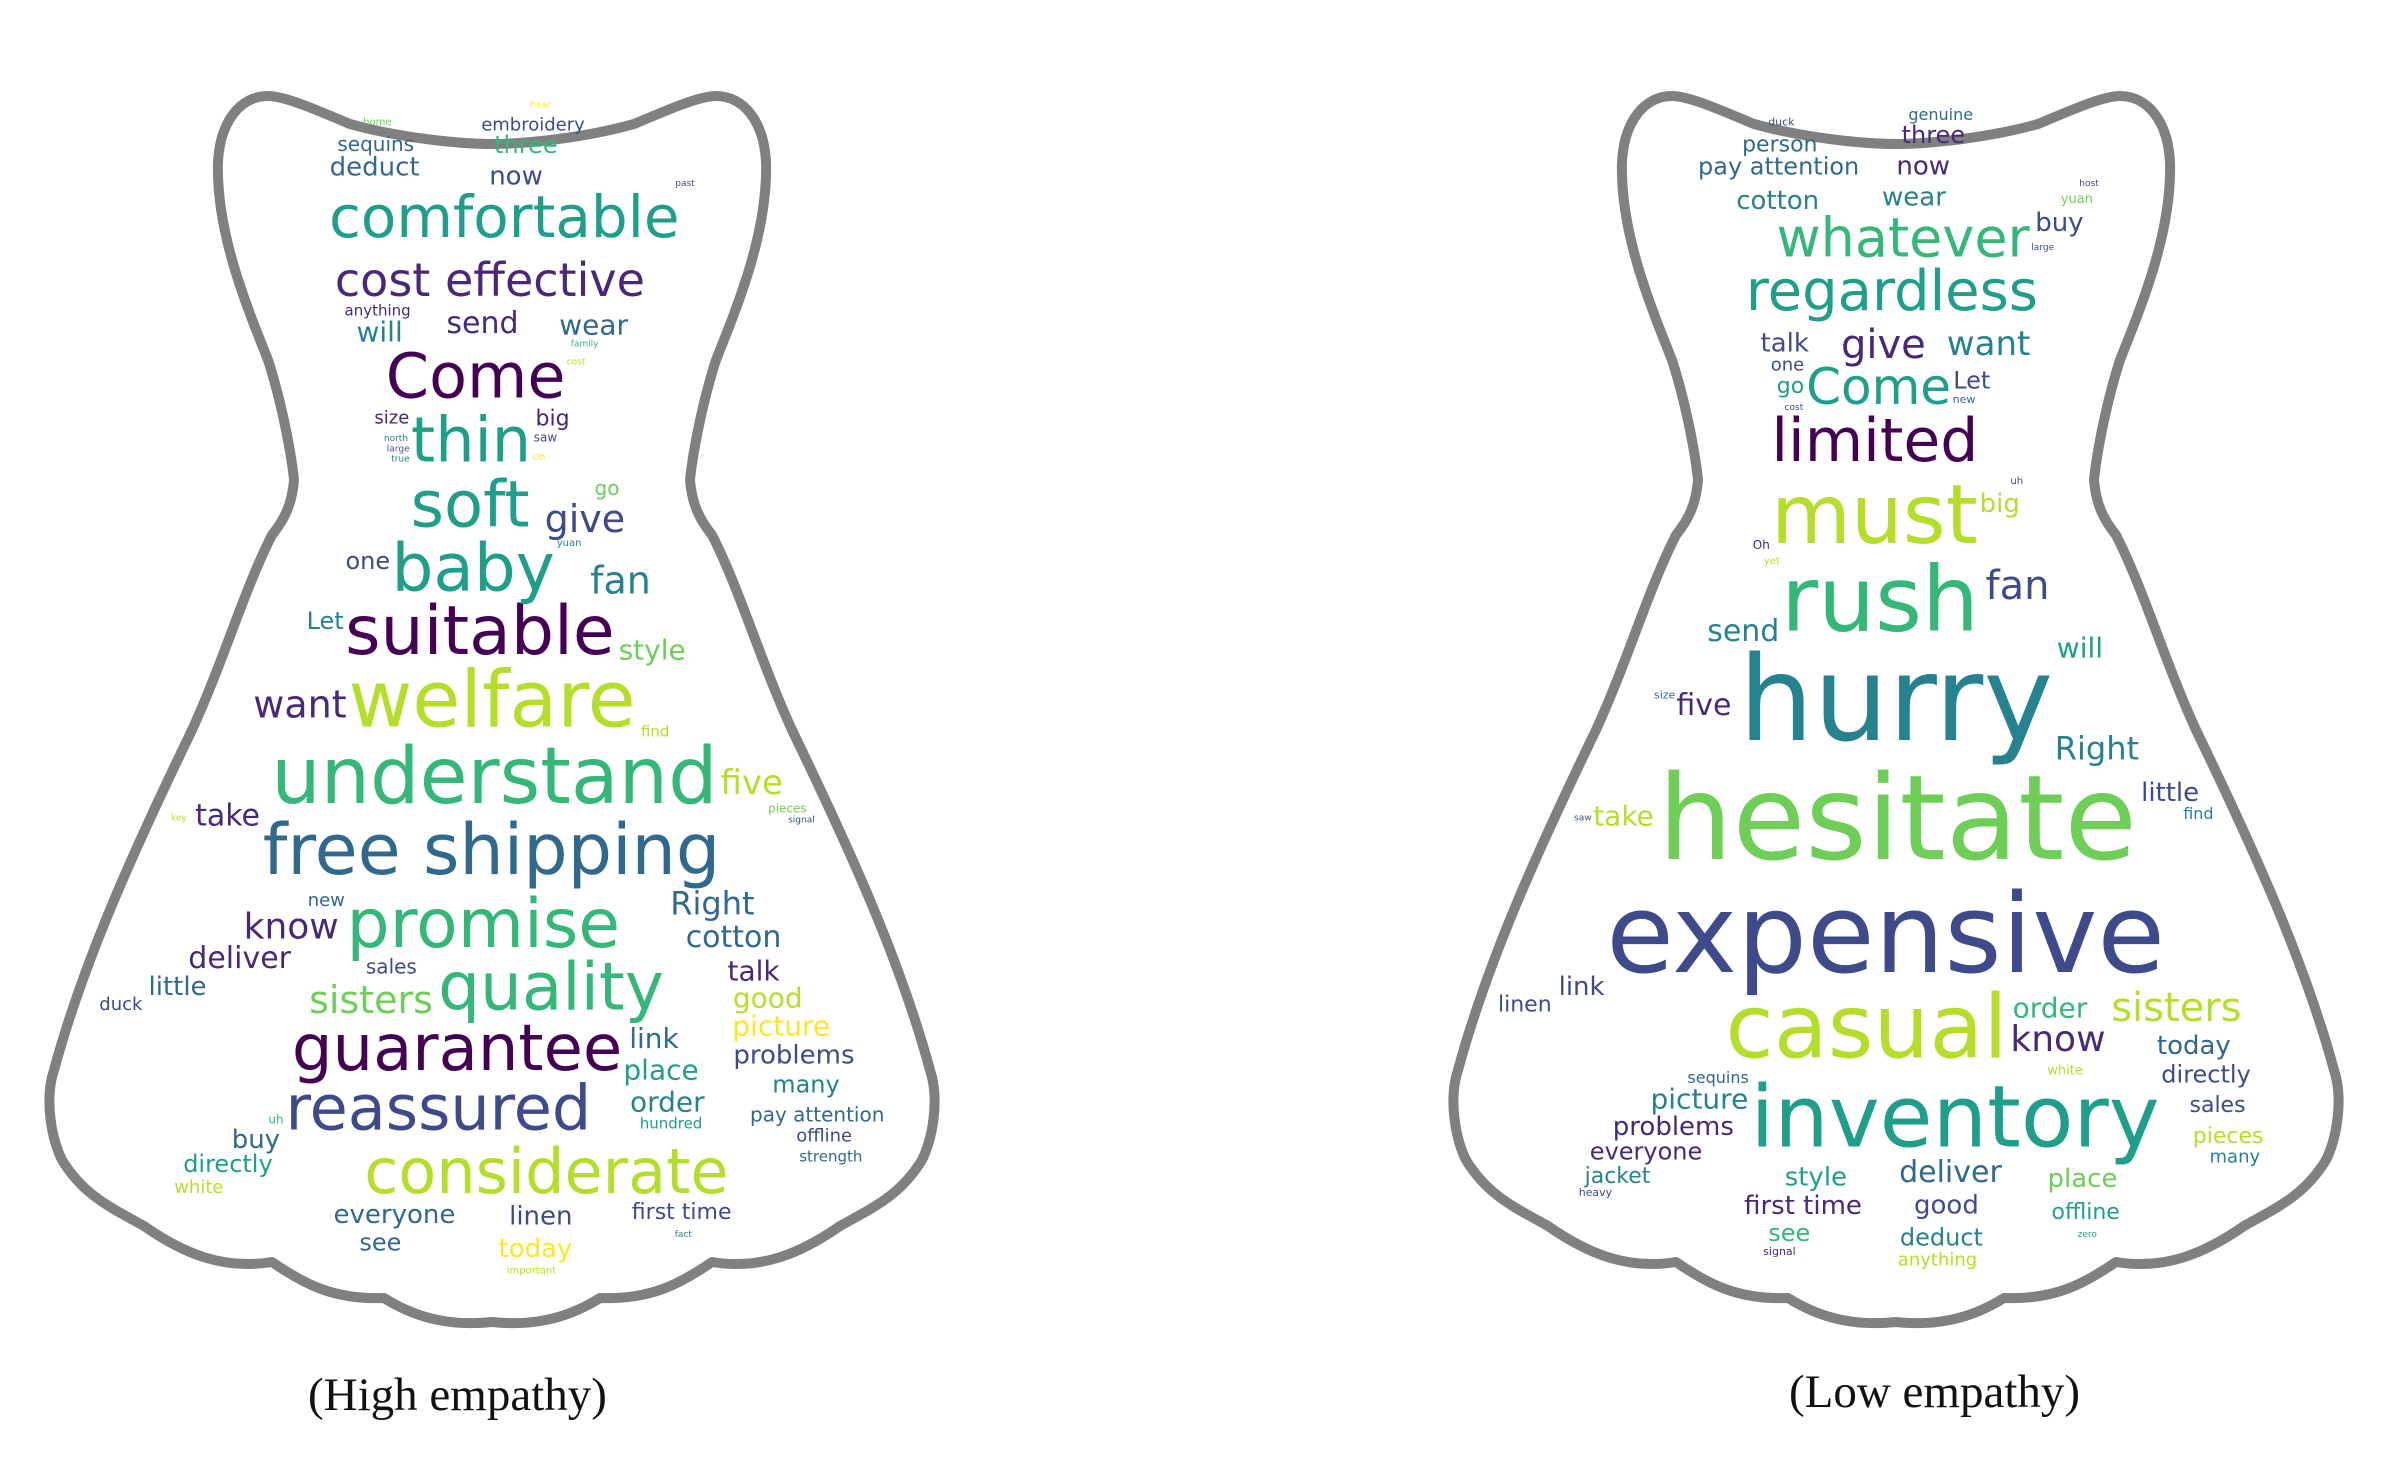 This screenshot has width=2388, height=1473. I want to click on cloud-word: hesitate, so click(1897, 818).